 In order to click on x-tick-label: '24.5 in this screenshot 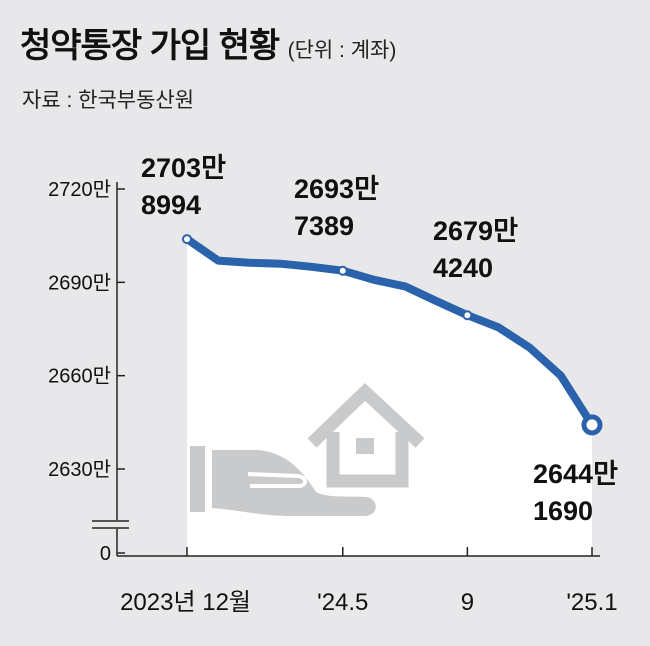, I will do `click(342, 602)`.